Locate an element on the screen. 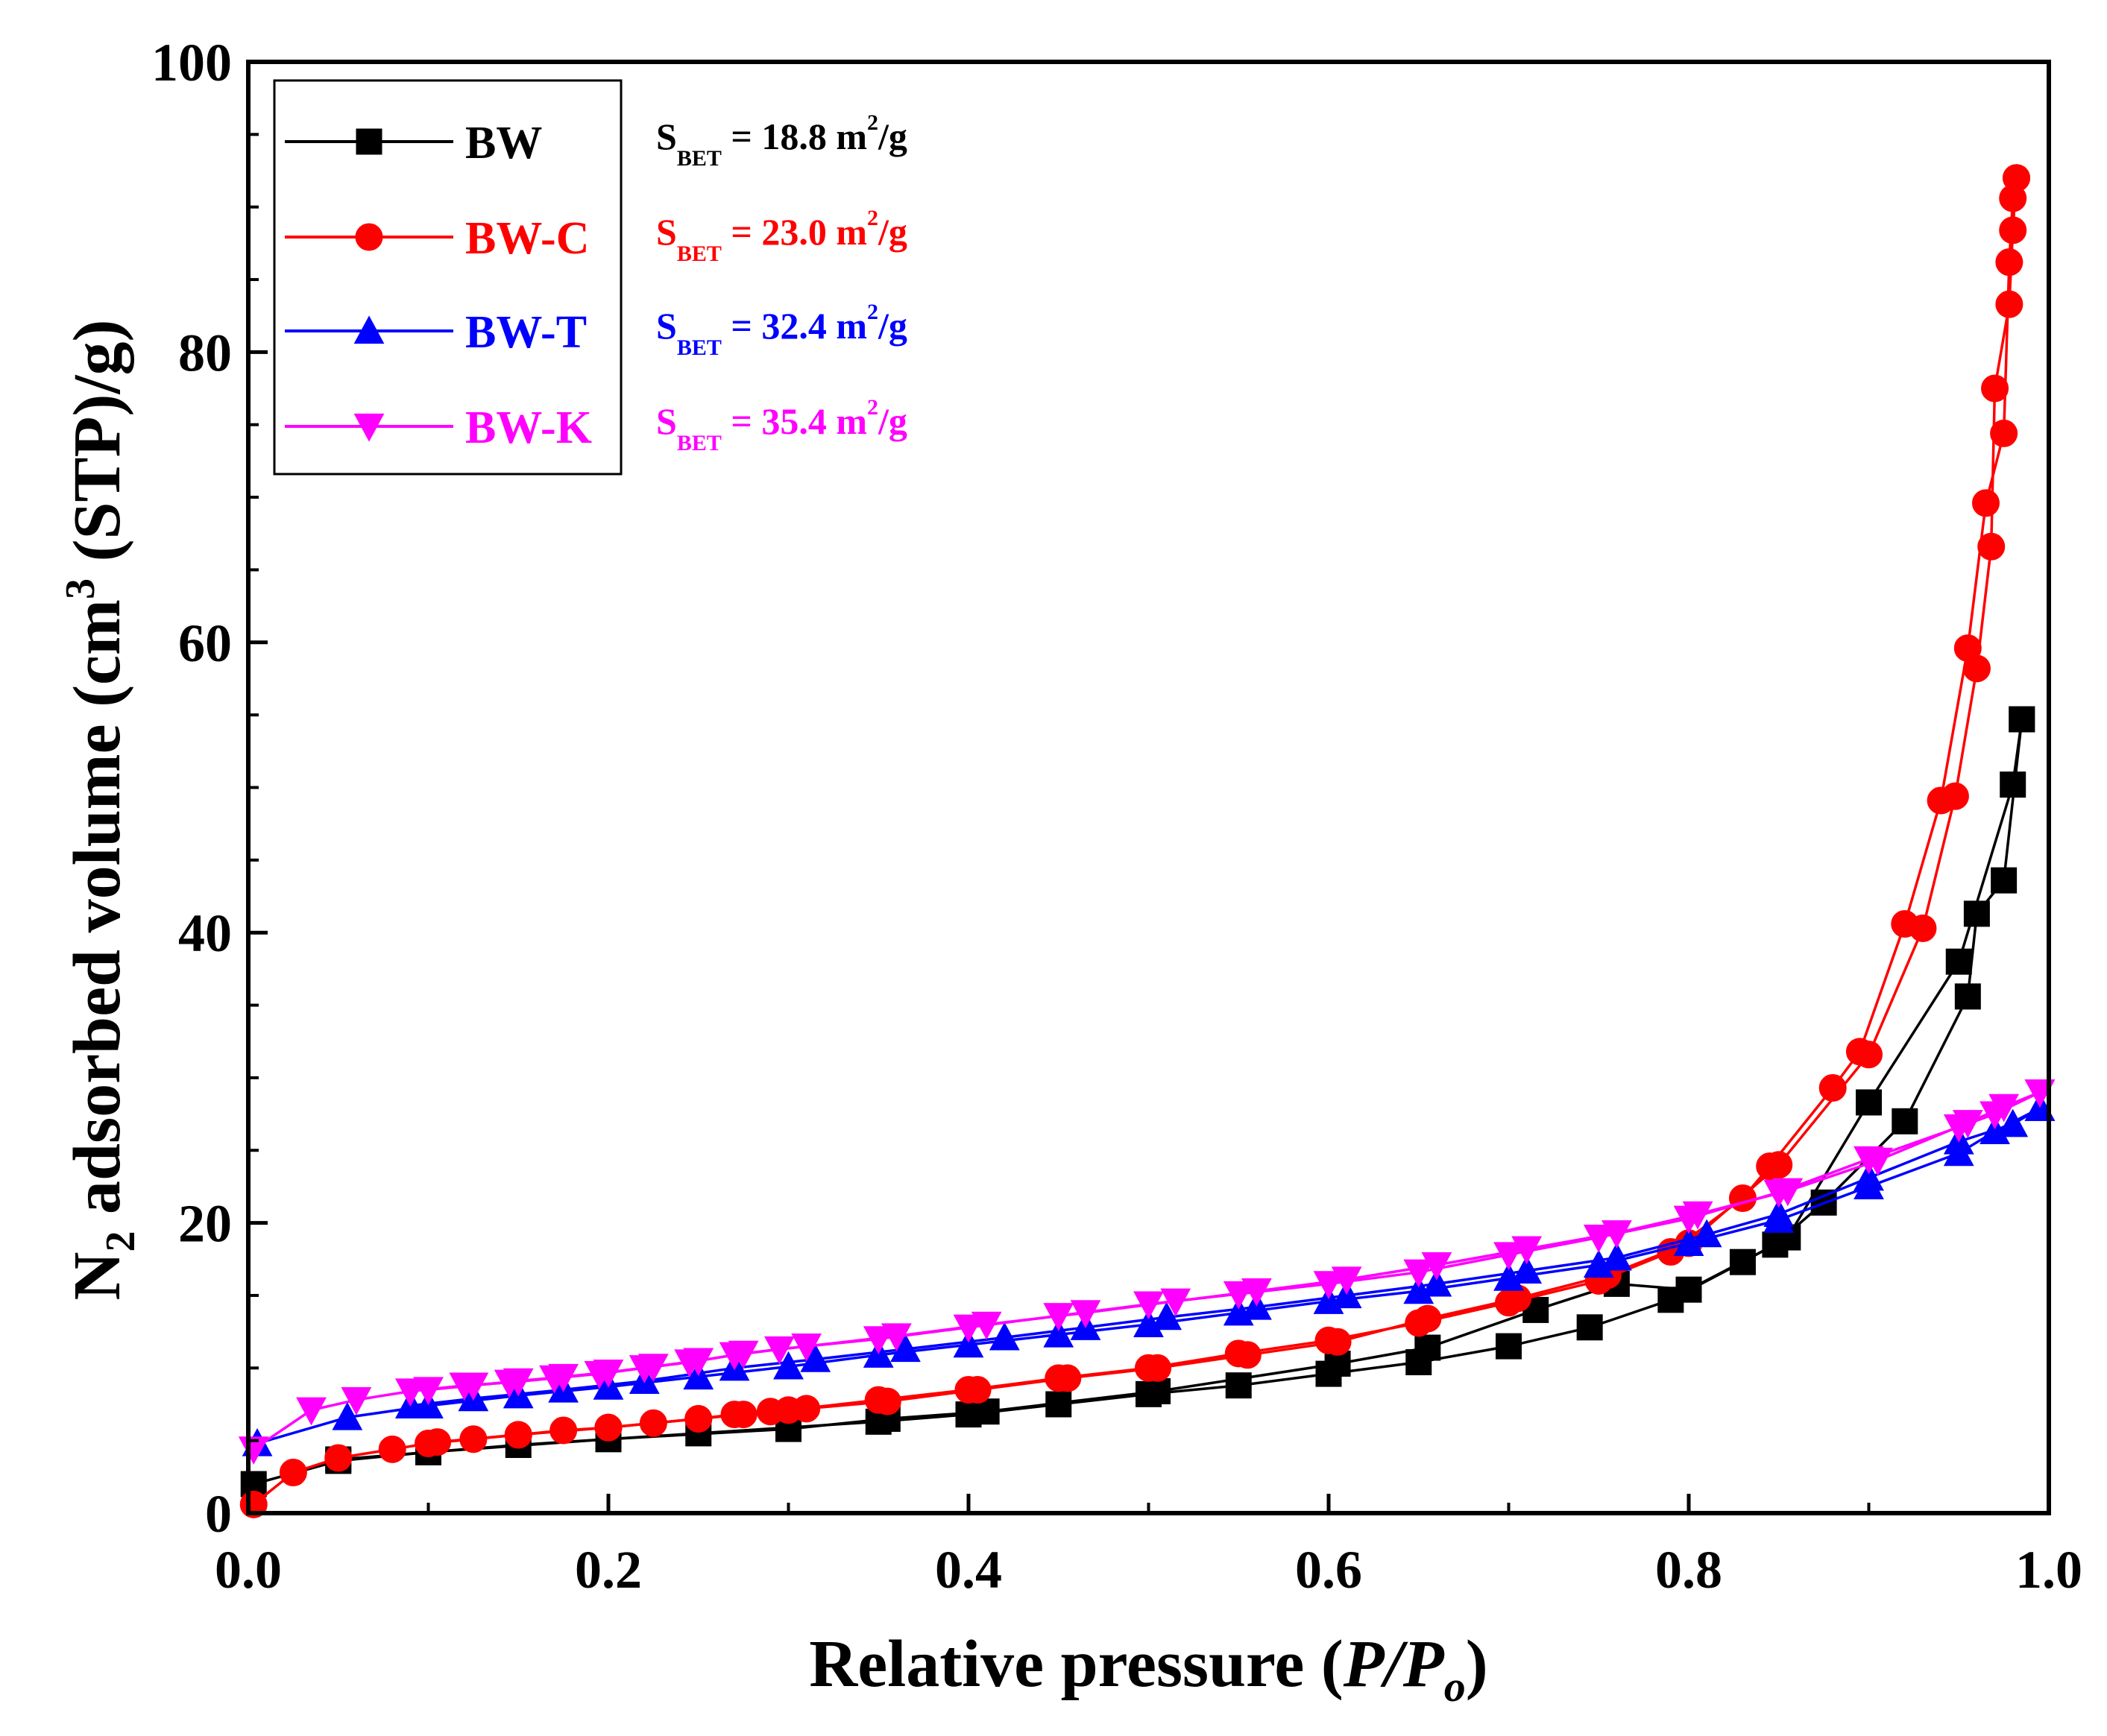 The width and height of the screenshot is (2107, 1736). x-tick-label: 1.0 is located at coordinates (2048, 1570).